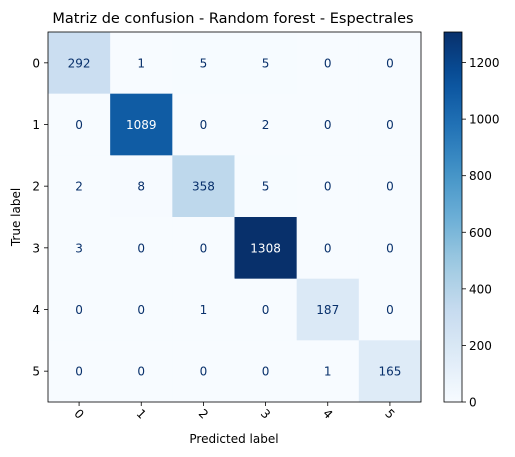  I want to click on x-tick-label: 4, so click(327, 413).